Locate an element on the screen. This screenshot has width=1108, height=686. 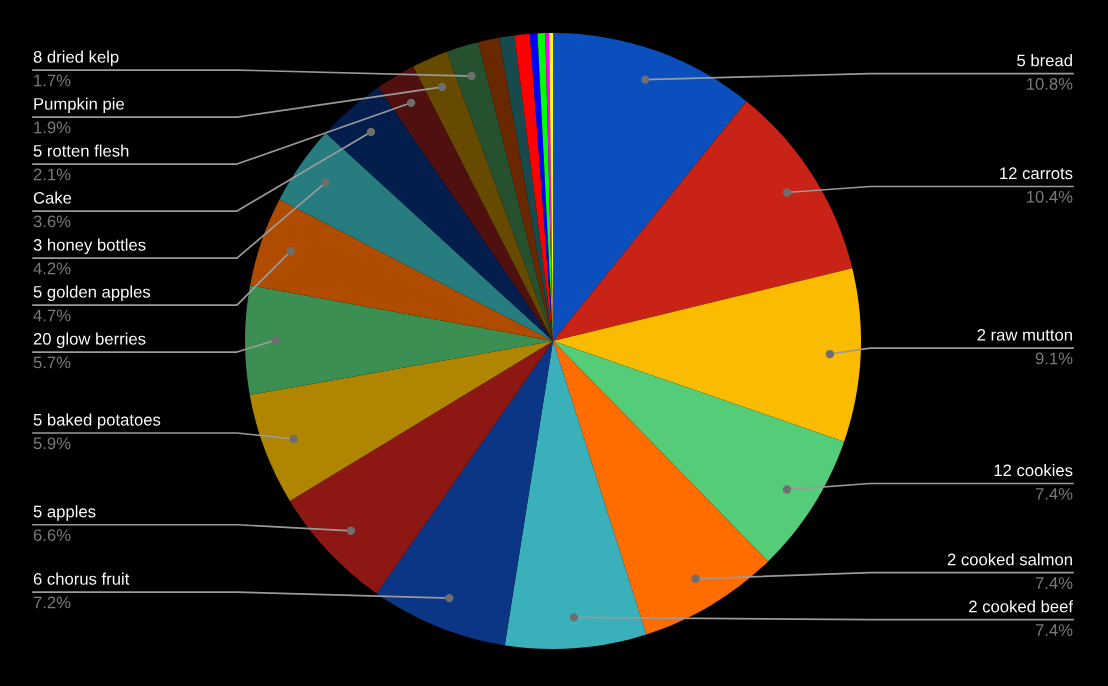
slice-label: 2 cooked salmon is located at coordinates (1009, 559).